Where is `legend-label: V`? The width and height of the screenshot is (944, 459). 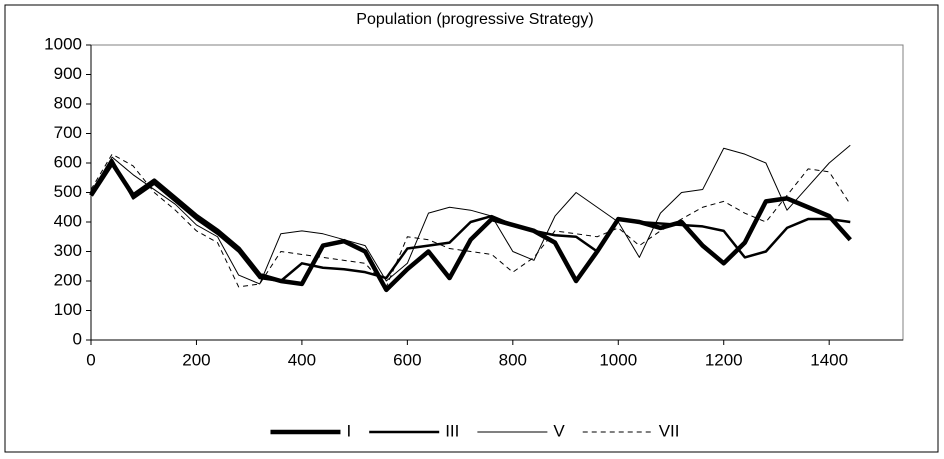 legend-label: V is located at coordinates (559, 430).